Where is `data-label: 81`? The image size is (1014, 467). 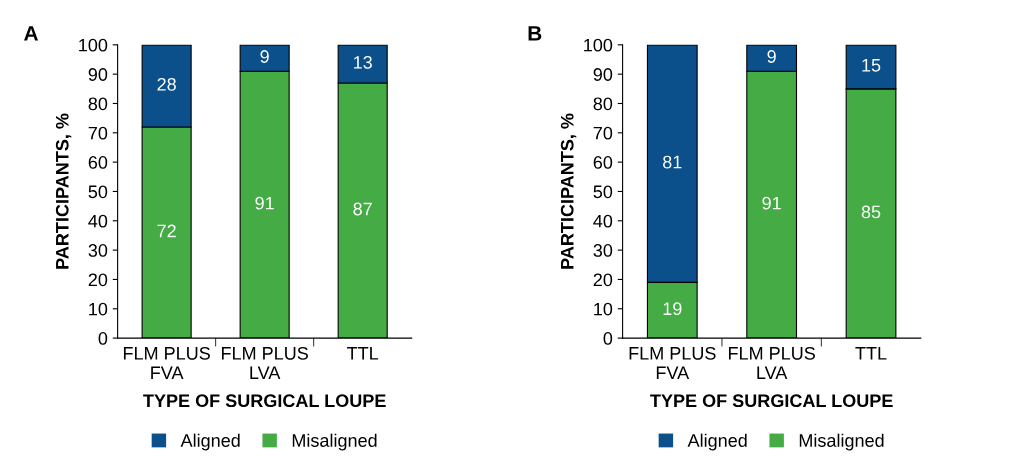
data-label: 81 is located at coordinates (672, 162).